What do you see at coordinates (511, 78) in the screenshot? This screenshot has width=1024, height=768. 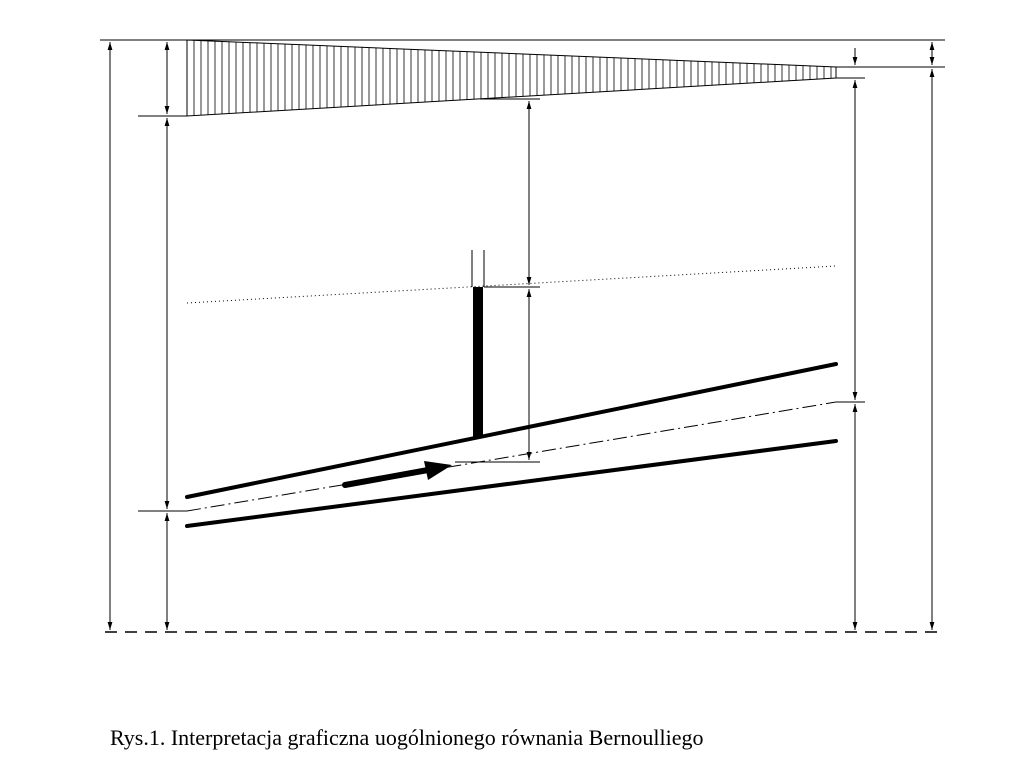 I see `hatched-triangle` at bounding box center [511, 78].